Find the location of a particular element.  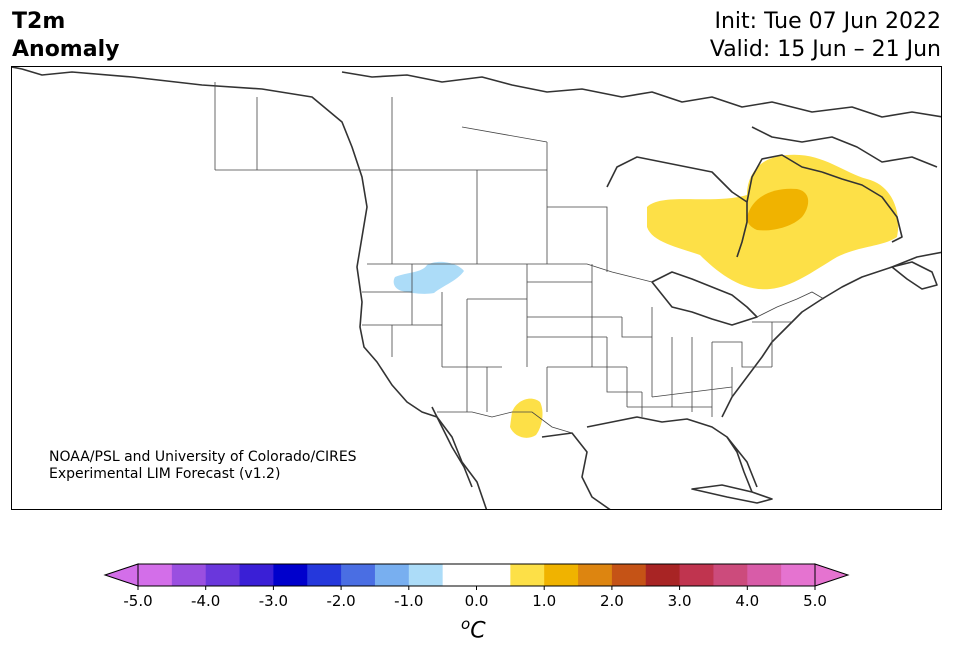

colorbar-segments is located at coordinates (477, 575).